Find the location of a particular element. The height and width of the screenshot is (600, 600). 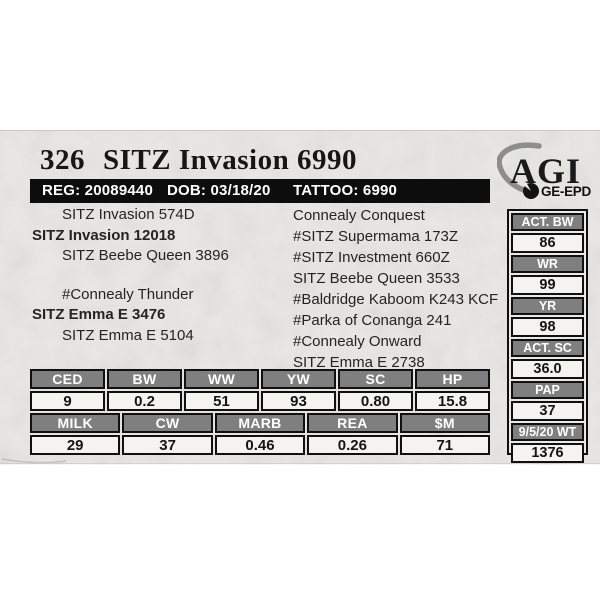

pedigree-entry: #SITZ Supermama 173Z is located at coordinates (376, 236).